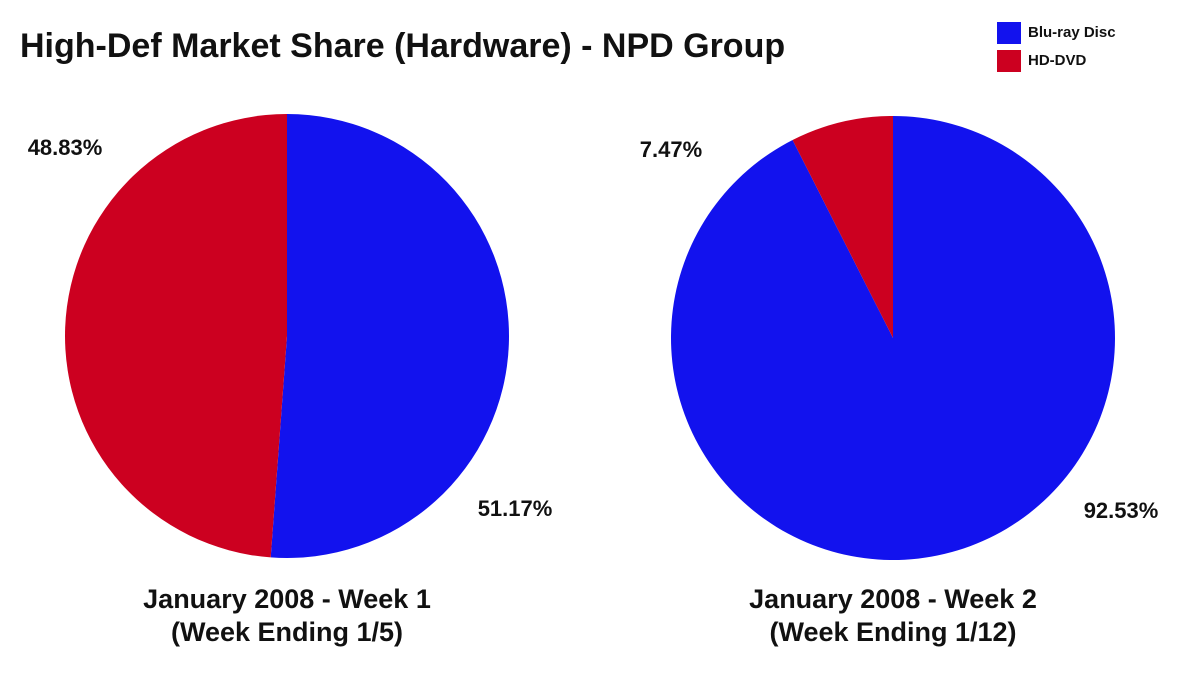 This screenshot has width=1200, height=675. What do you see at coordinates (65, 147) in the screenshot?
I see `value-label: 48.83%` at bounding box center [65, 147].